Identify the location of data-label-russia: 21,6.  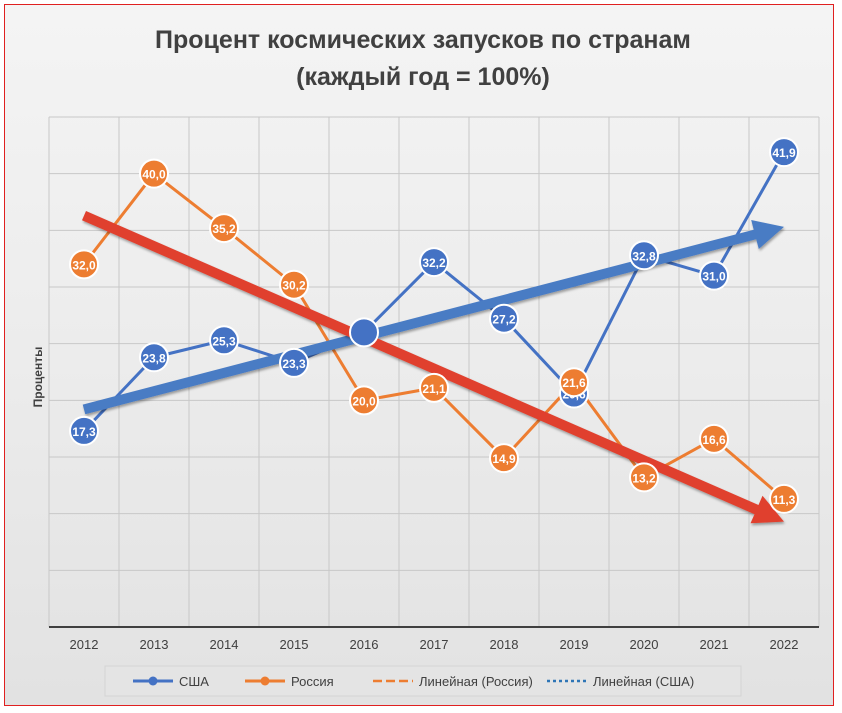
(574, 383).